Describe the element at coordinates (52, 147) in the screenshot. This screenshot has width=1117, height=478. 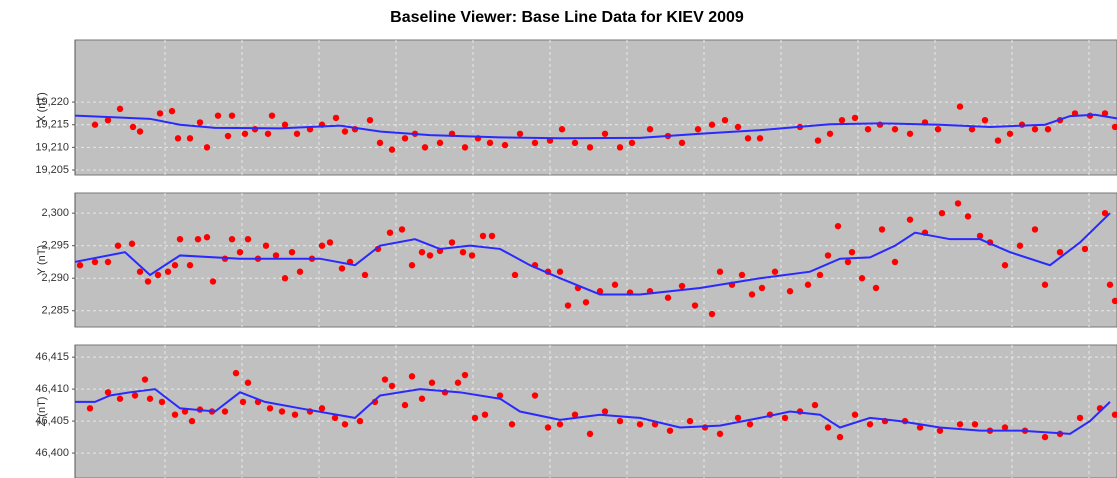
I see `y-tick-label: 19,210` at that location.